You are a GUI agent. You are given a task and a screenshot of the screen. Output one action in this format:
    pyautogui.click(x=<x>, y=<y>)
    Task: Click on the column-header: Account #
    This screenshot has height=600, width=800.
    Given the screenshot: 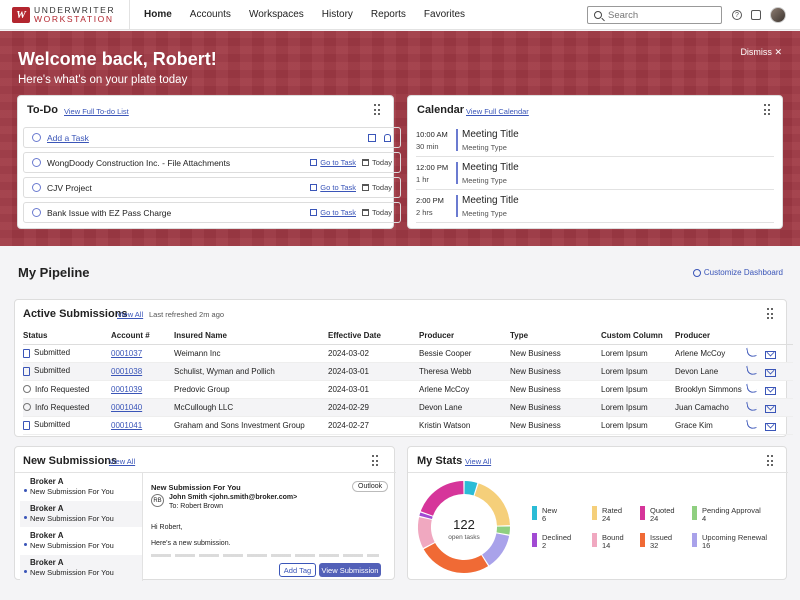 What is the action you would take?
    pyautogui.click(x=142, y=336)
    